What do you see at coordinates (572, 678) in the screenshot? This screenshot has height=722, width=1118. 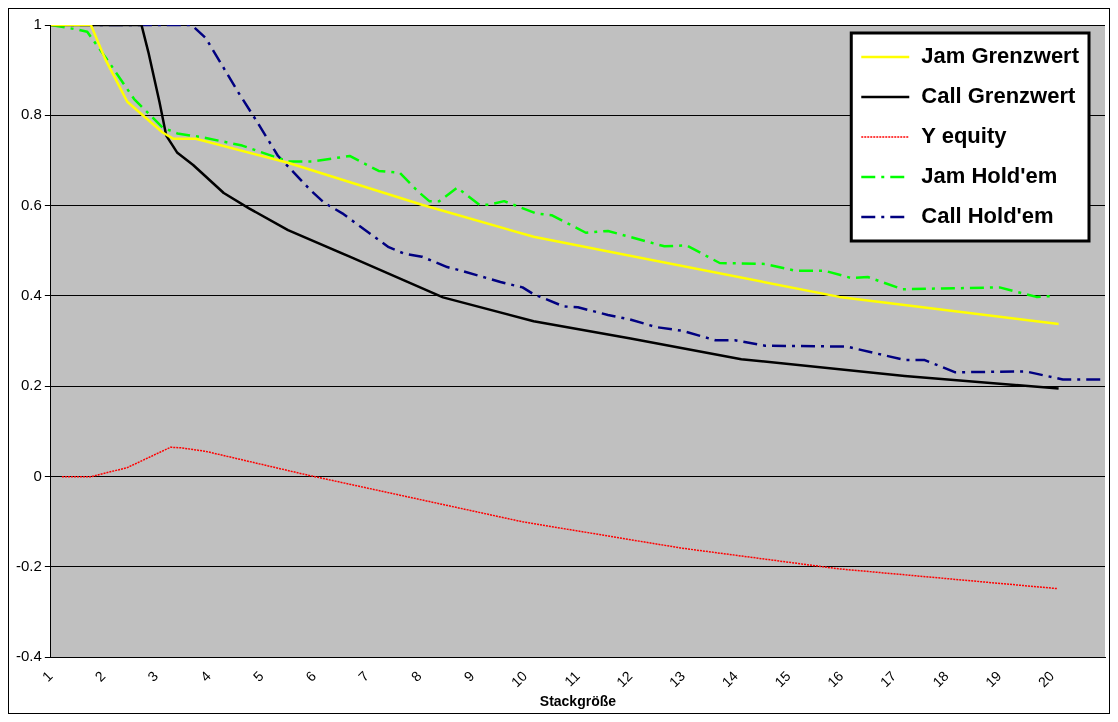 I see `x-tick-label: 11` at bounding box center [572, 678].